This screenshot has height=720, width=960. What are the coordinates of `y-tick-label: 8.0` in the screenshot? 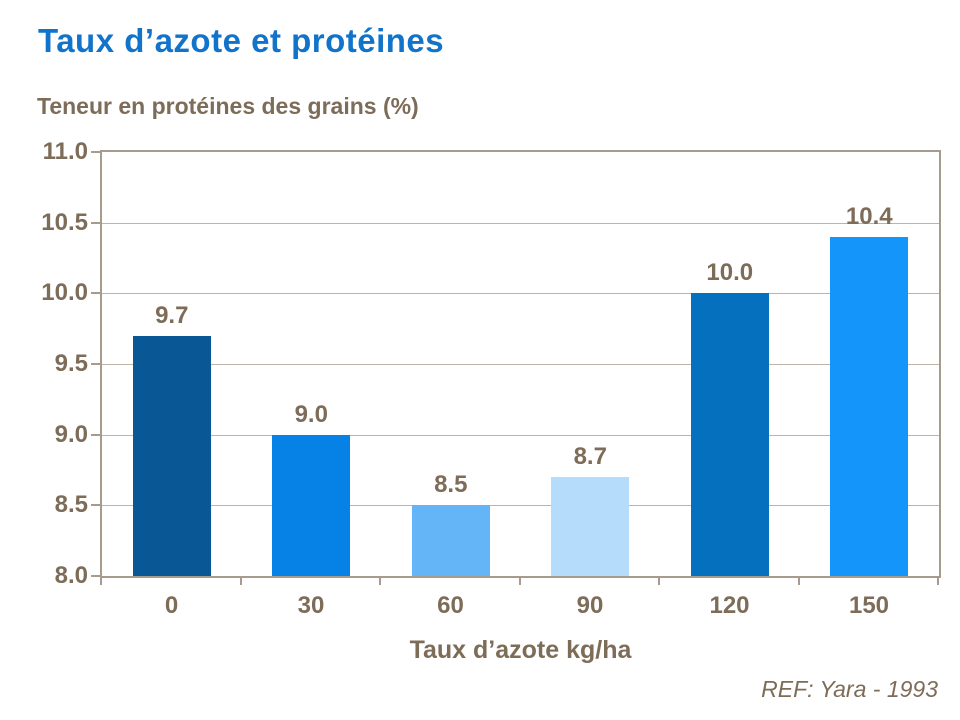 It's located at (71, 575).